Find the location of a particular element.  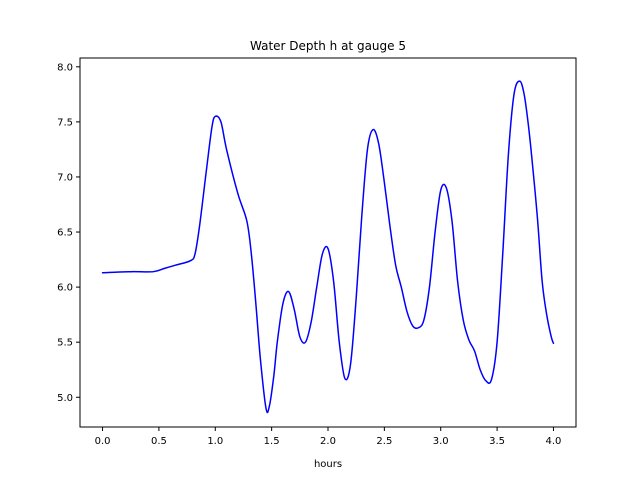

y-tick-label: 6.5 is located at coordinates (65, 233).